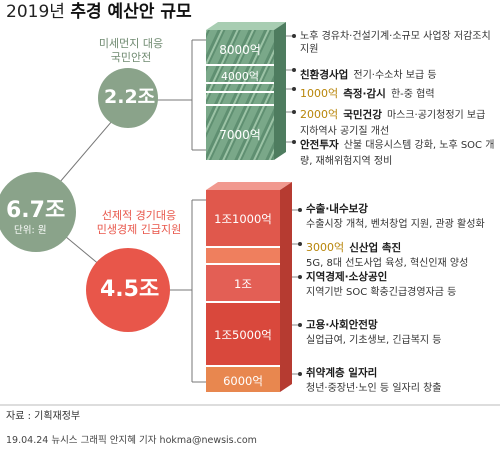 This screenshot has width=500, height=453. Describe the element at coordinates (347, 277) in the screenshot. I see `item-title: 지역경제·소상공인` at that location.